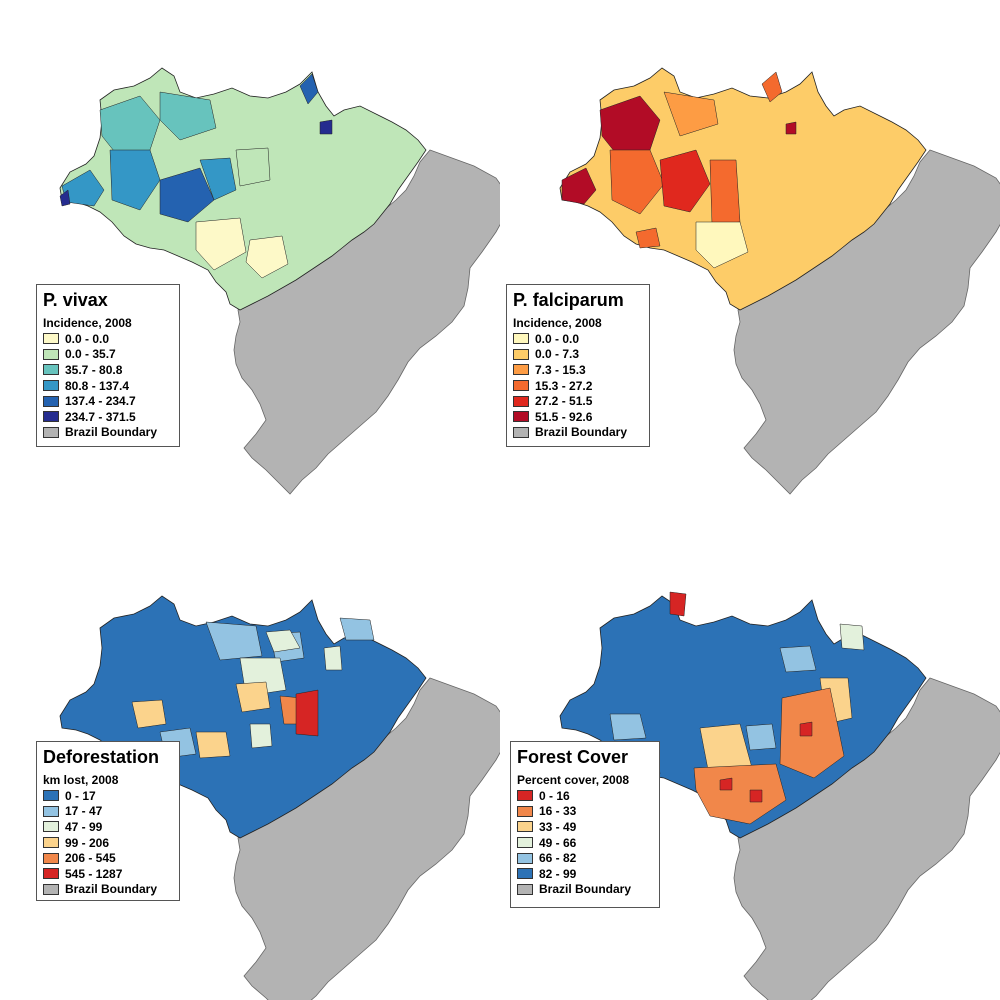 The width and height of the screenshot is (1000, 1000). I want to click on legend-item: 99 - 206, so click(107, 843).